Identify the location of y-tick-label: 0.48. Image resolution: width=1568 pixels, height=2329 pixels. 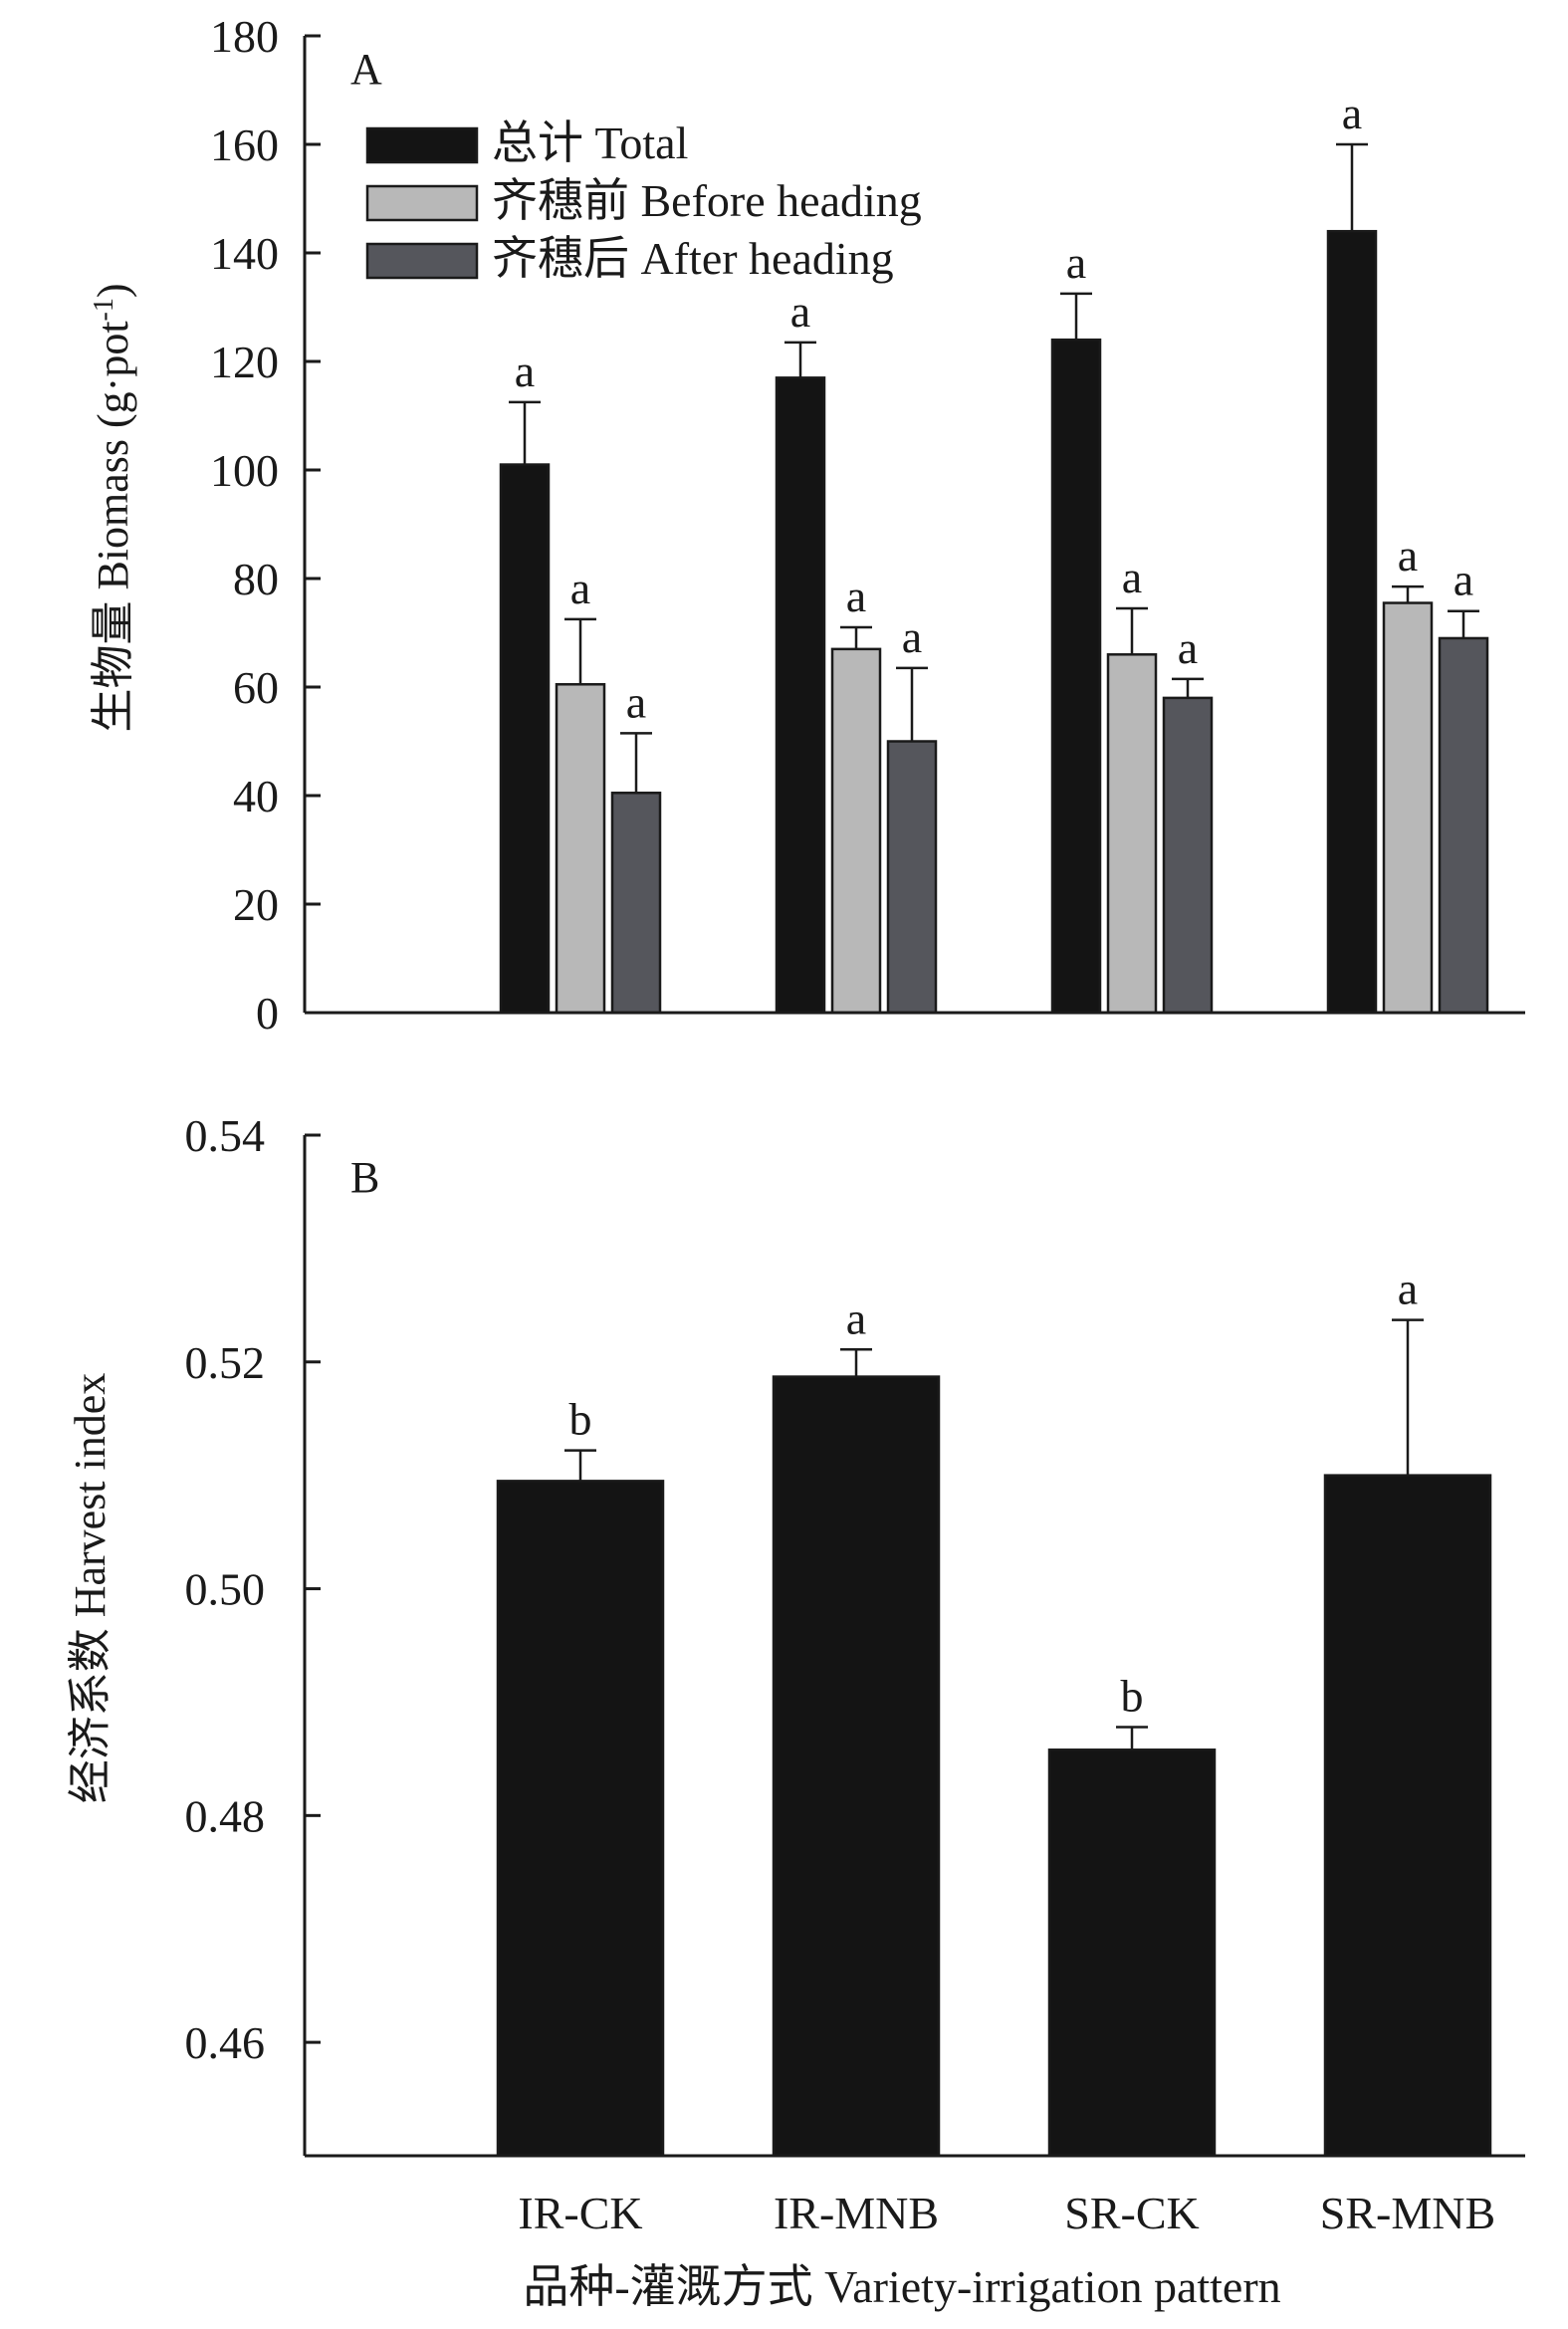
(225, 1815).